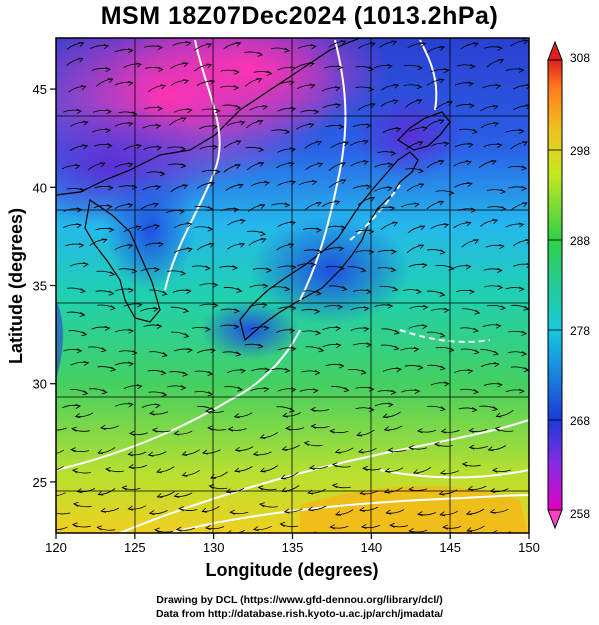  What do you see at coordinates (40, 482) in the screenshot?
I see `y-tick-label: 25` at bounding box center [40, 482].